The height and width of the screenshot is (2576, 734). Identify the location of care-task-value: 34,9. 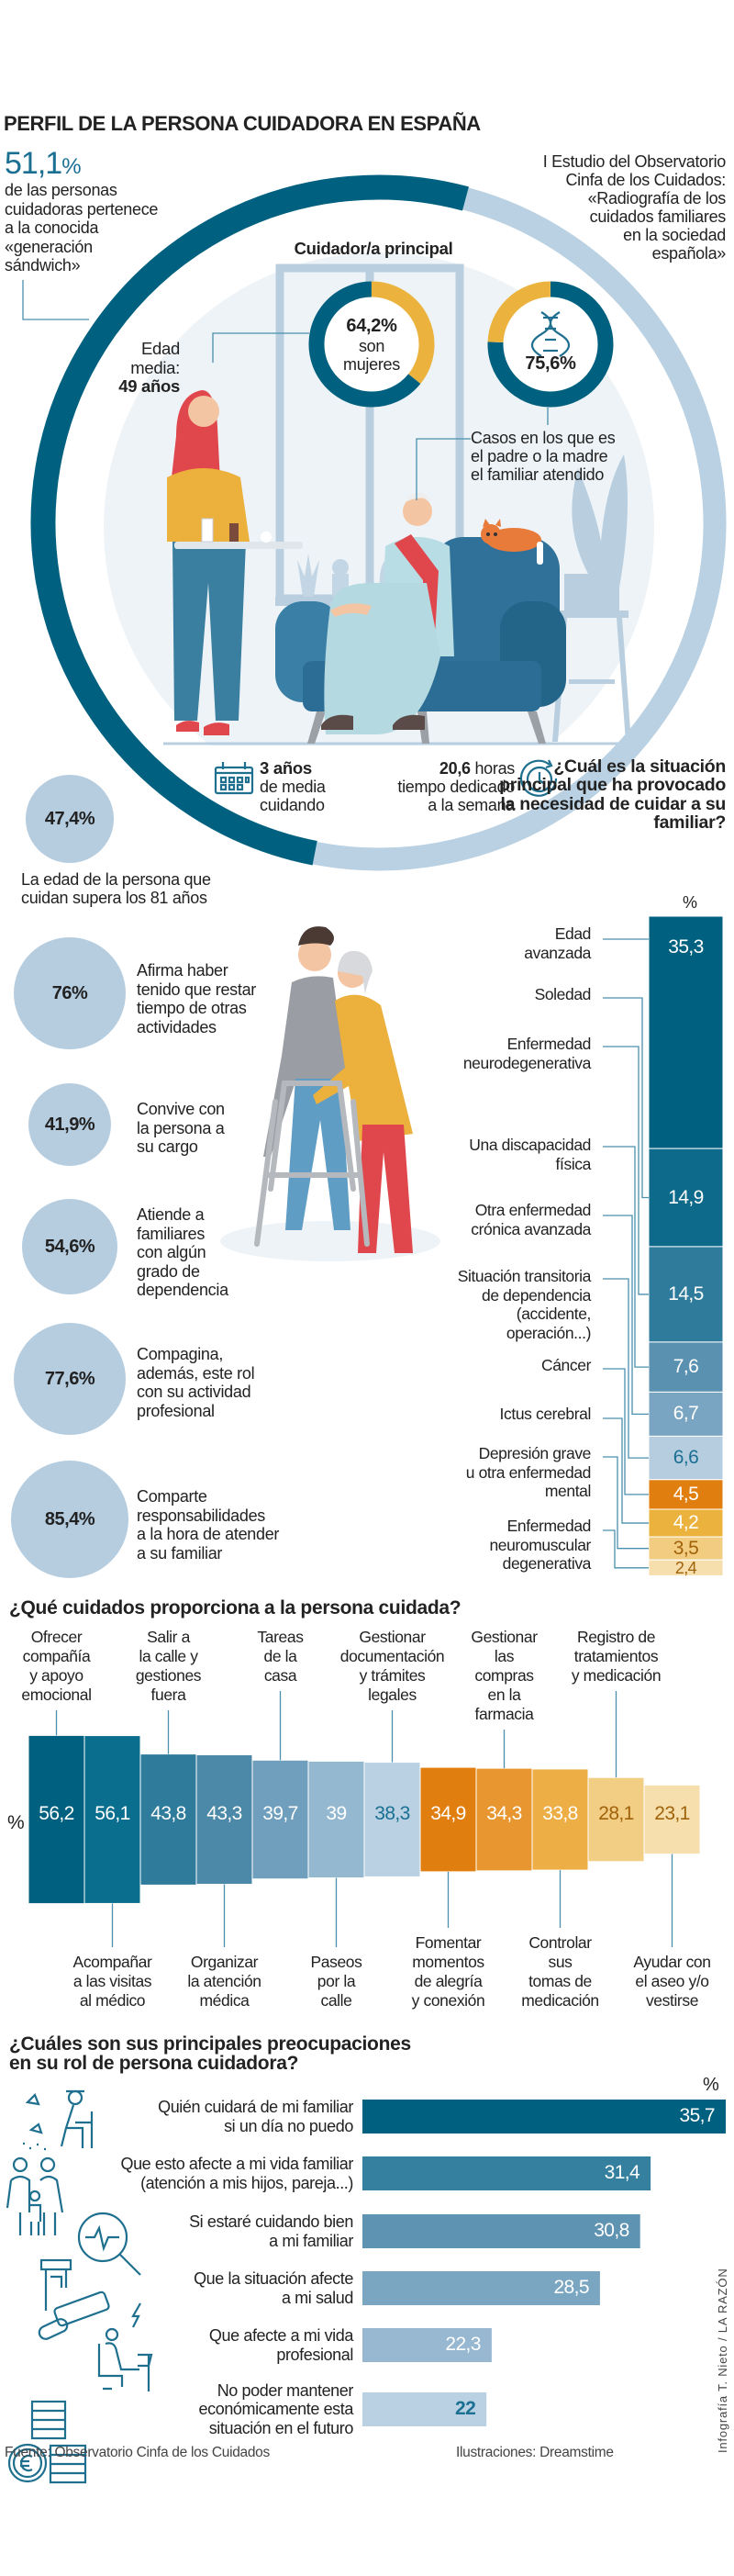
(448, 1813).